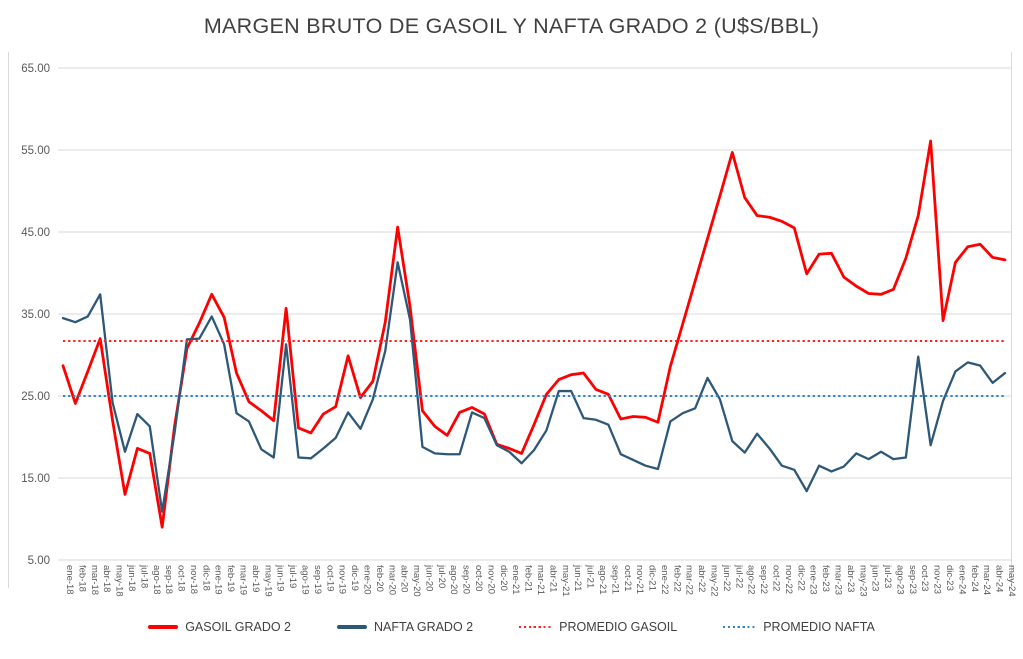 The image size is (1023, 659). I want to click on svg-text: sep-19, so click(317, 579).